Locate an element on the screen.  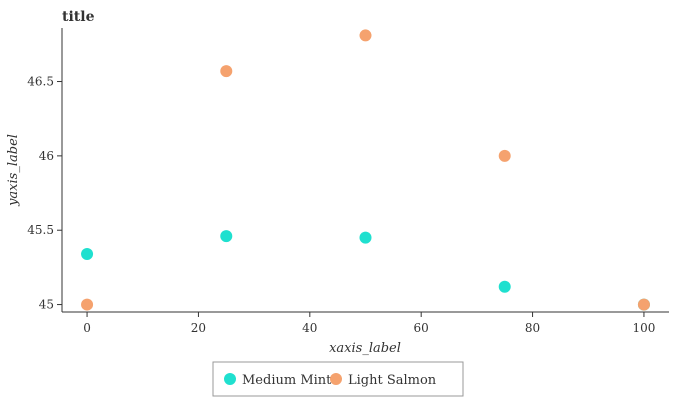
chart-title: title is located at coordinates (78, 17).